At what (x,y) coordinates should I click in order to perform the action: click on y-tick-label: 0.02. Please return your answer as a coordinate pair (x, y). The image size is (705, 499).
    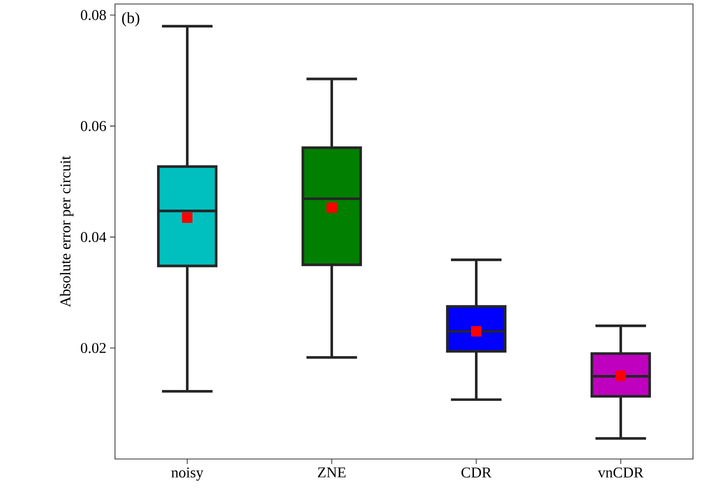
    Looking at the image, I should click on (93, 348).